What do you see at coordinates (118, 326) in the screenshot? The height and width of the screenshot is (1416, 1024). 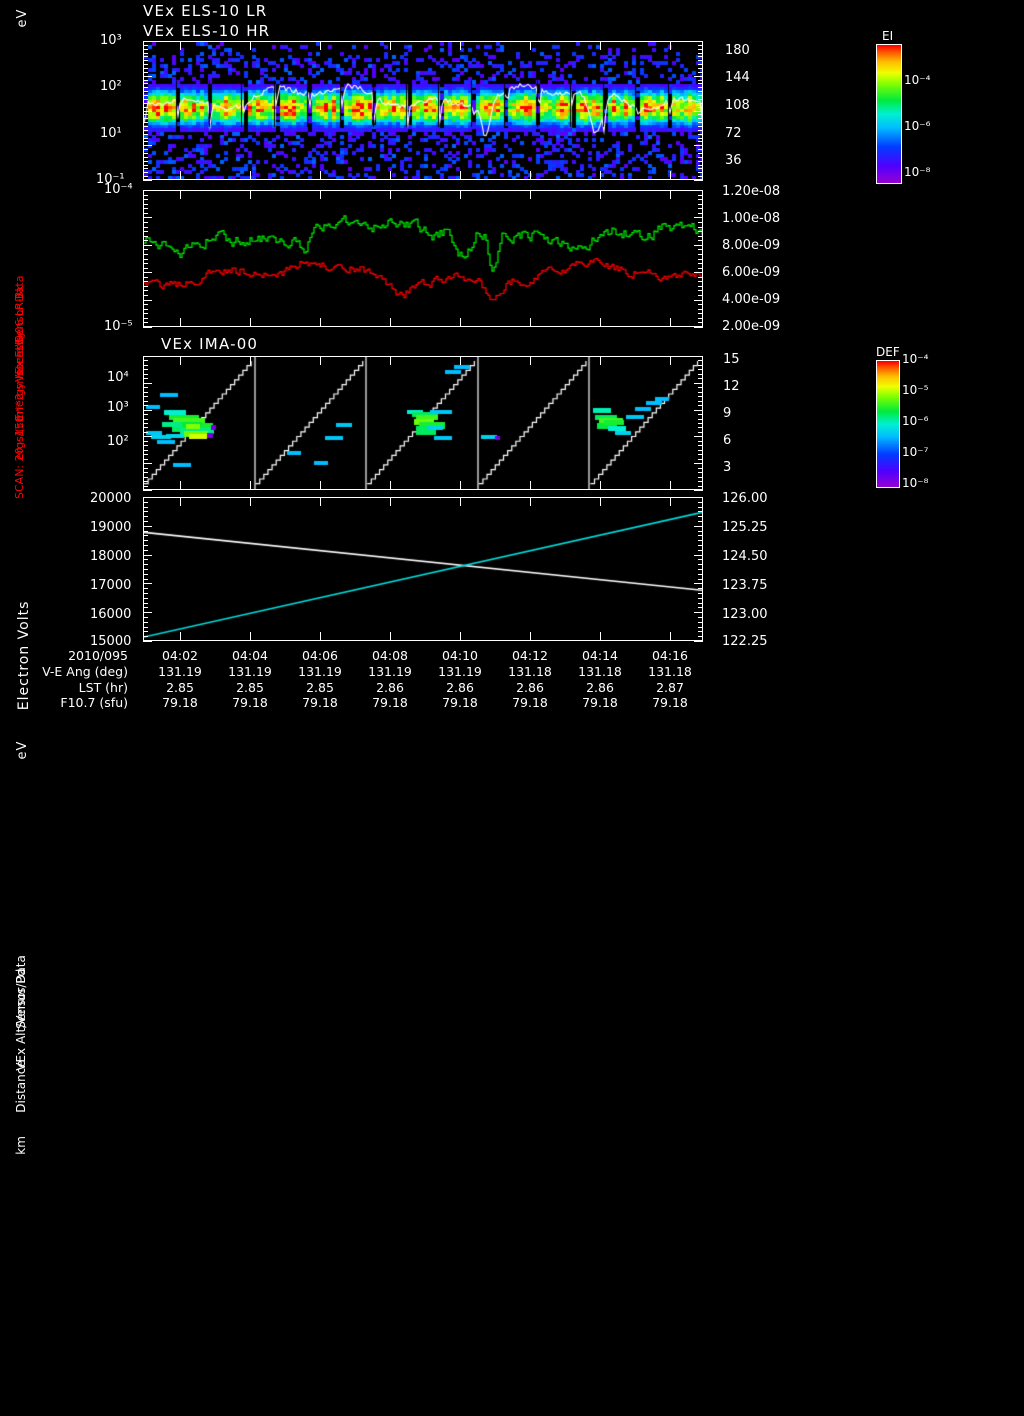 I see `panel2-left-tick-1: 10⁻⁵` at bounding box center [118, 326].